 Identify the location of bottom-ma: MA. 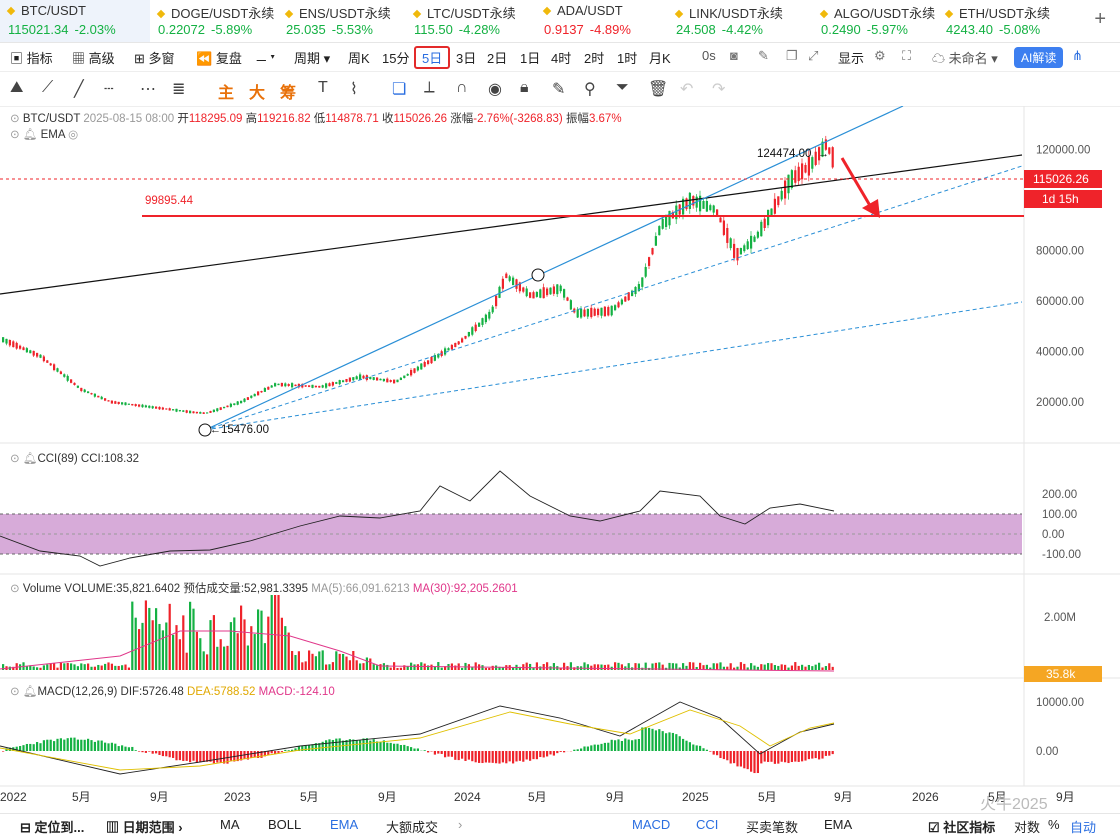
(230, 824).